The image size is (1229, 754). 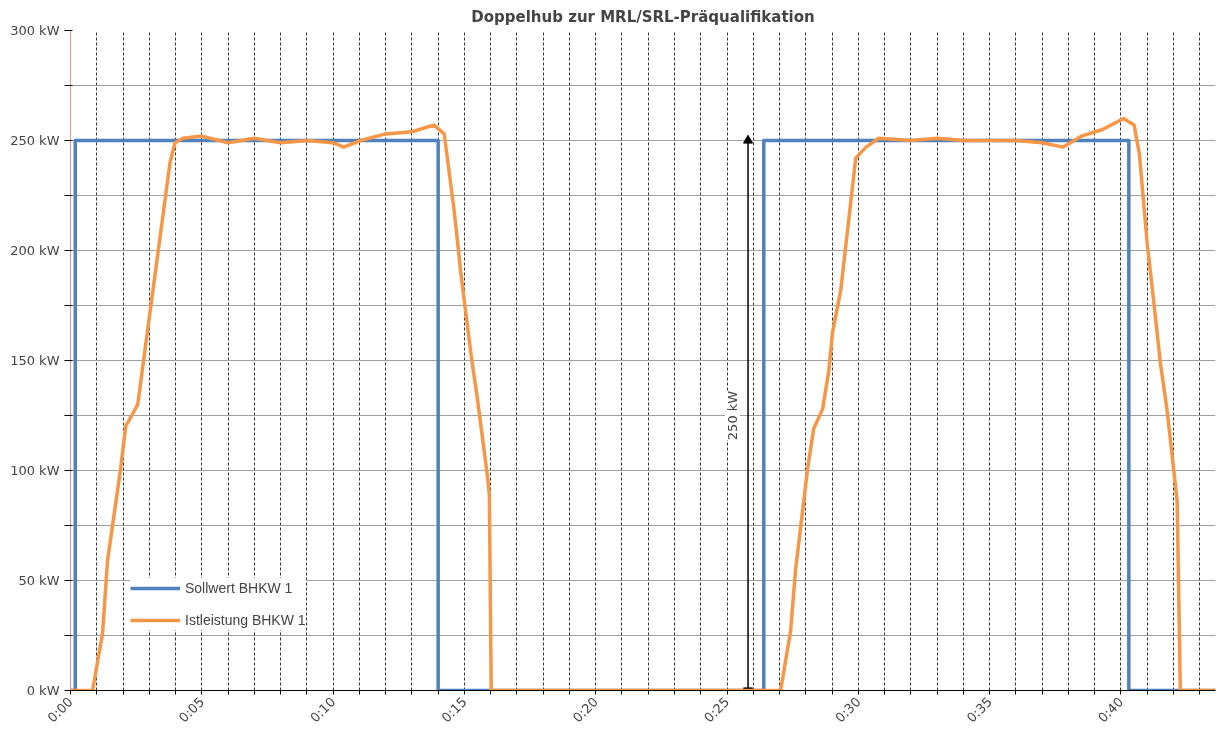 What do you see at coordinates (733, 415) in the screenshot?
I see `annotation: 250 kW` at bounding box center [733, 415].